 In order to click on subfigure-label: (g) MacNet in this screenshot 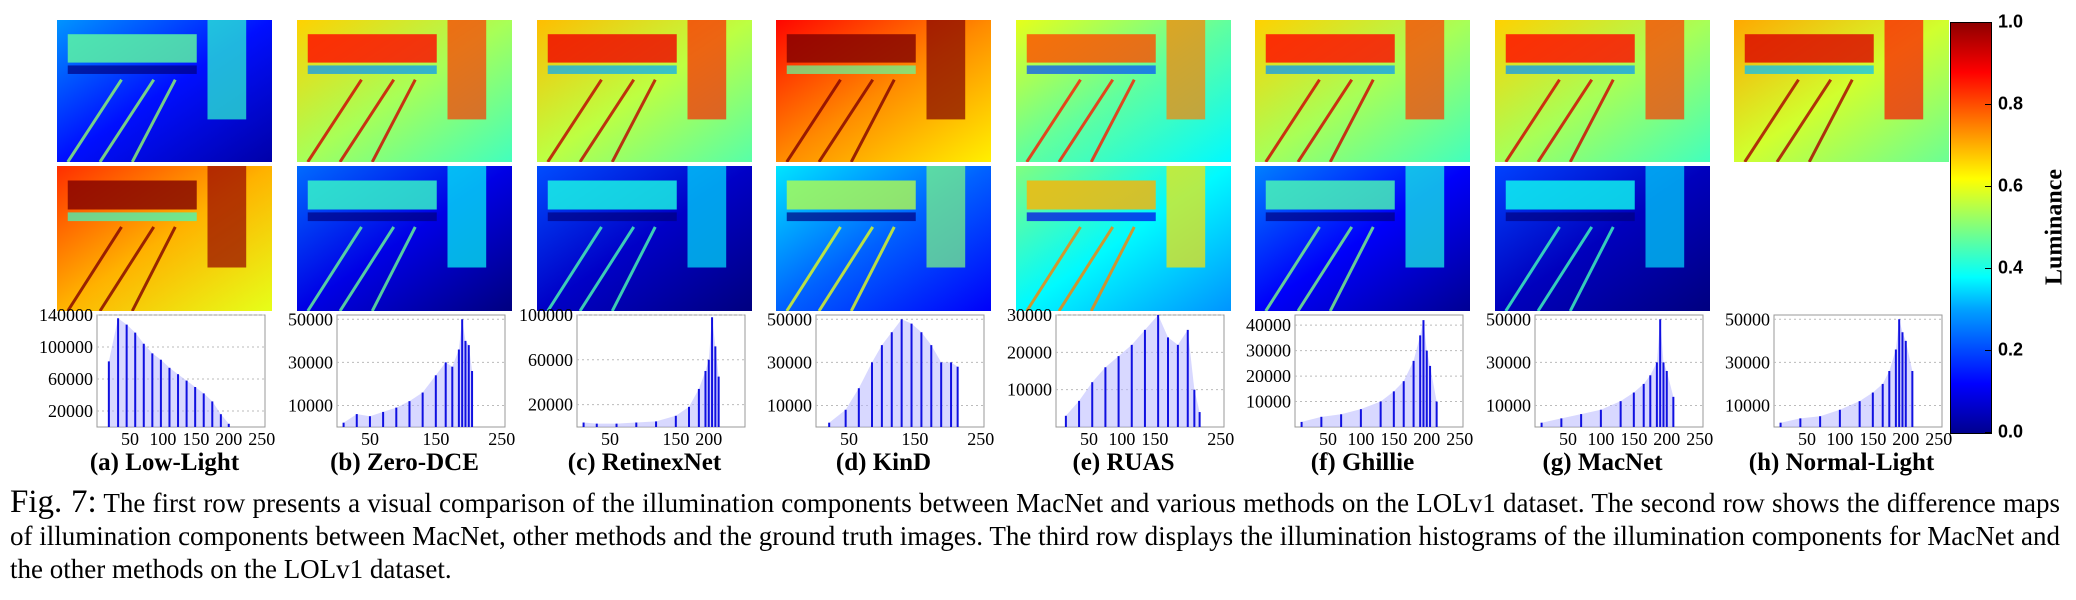, I will do `click(1602, 462)`.